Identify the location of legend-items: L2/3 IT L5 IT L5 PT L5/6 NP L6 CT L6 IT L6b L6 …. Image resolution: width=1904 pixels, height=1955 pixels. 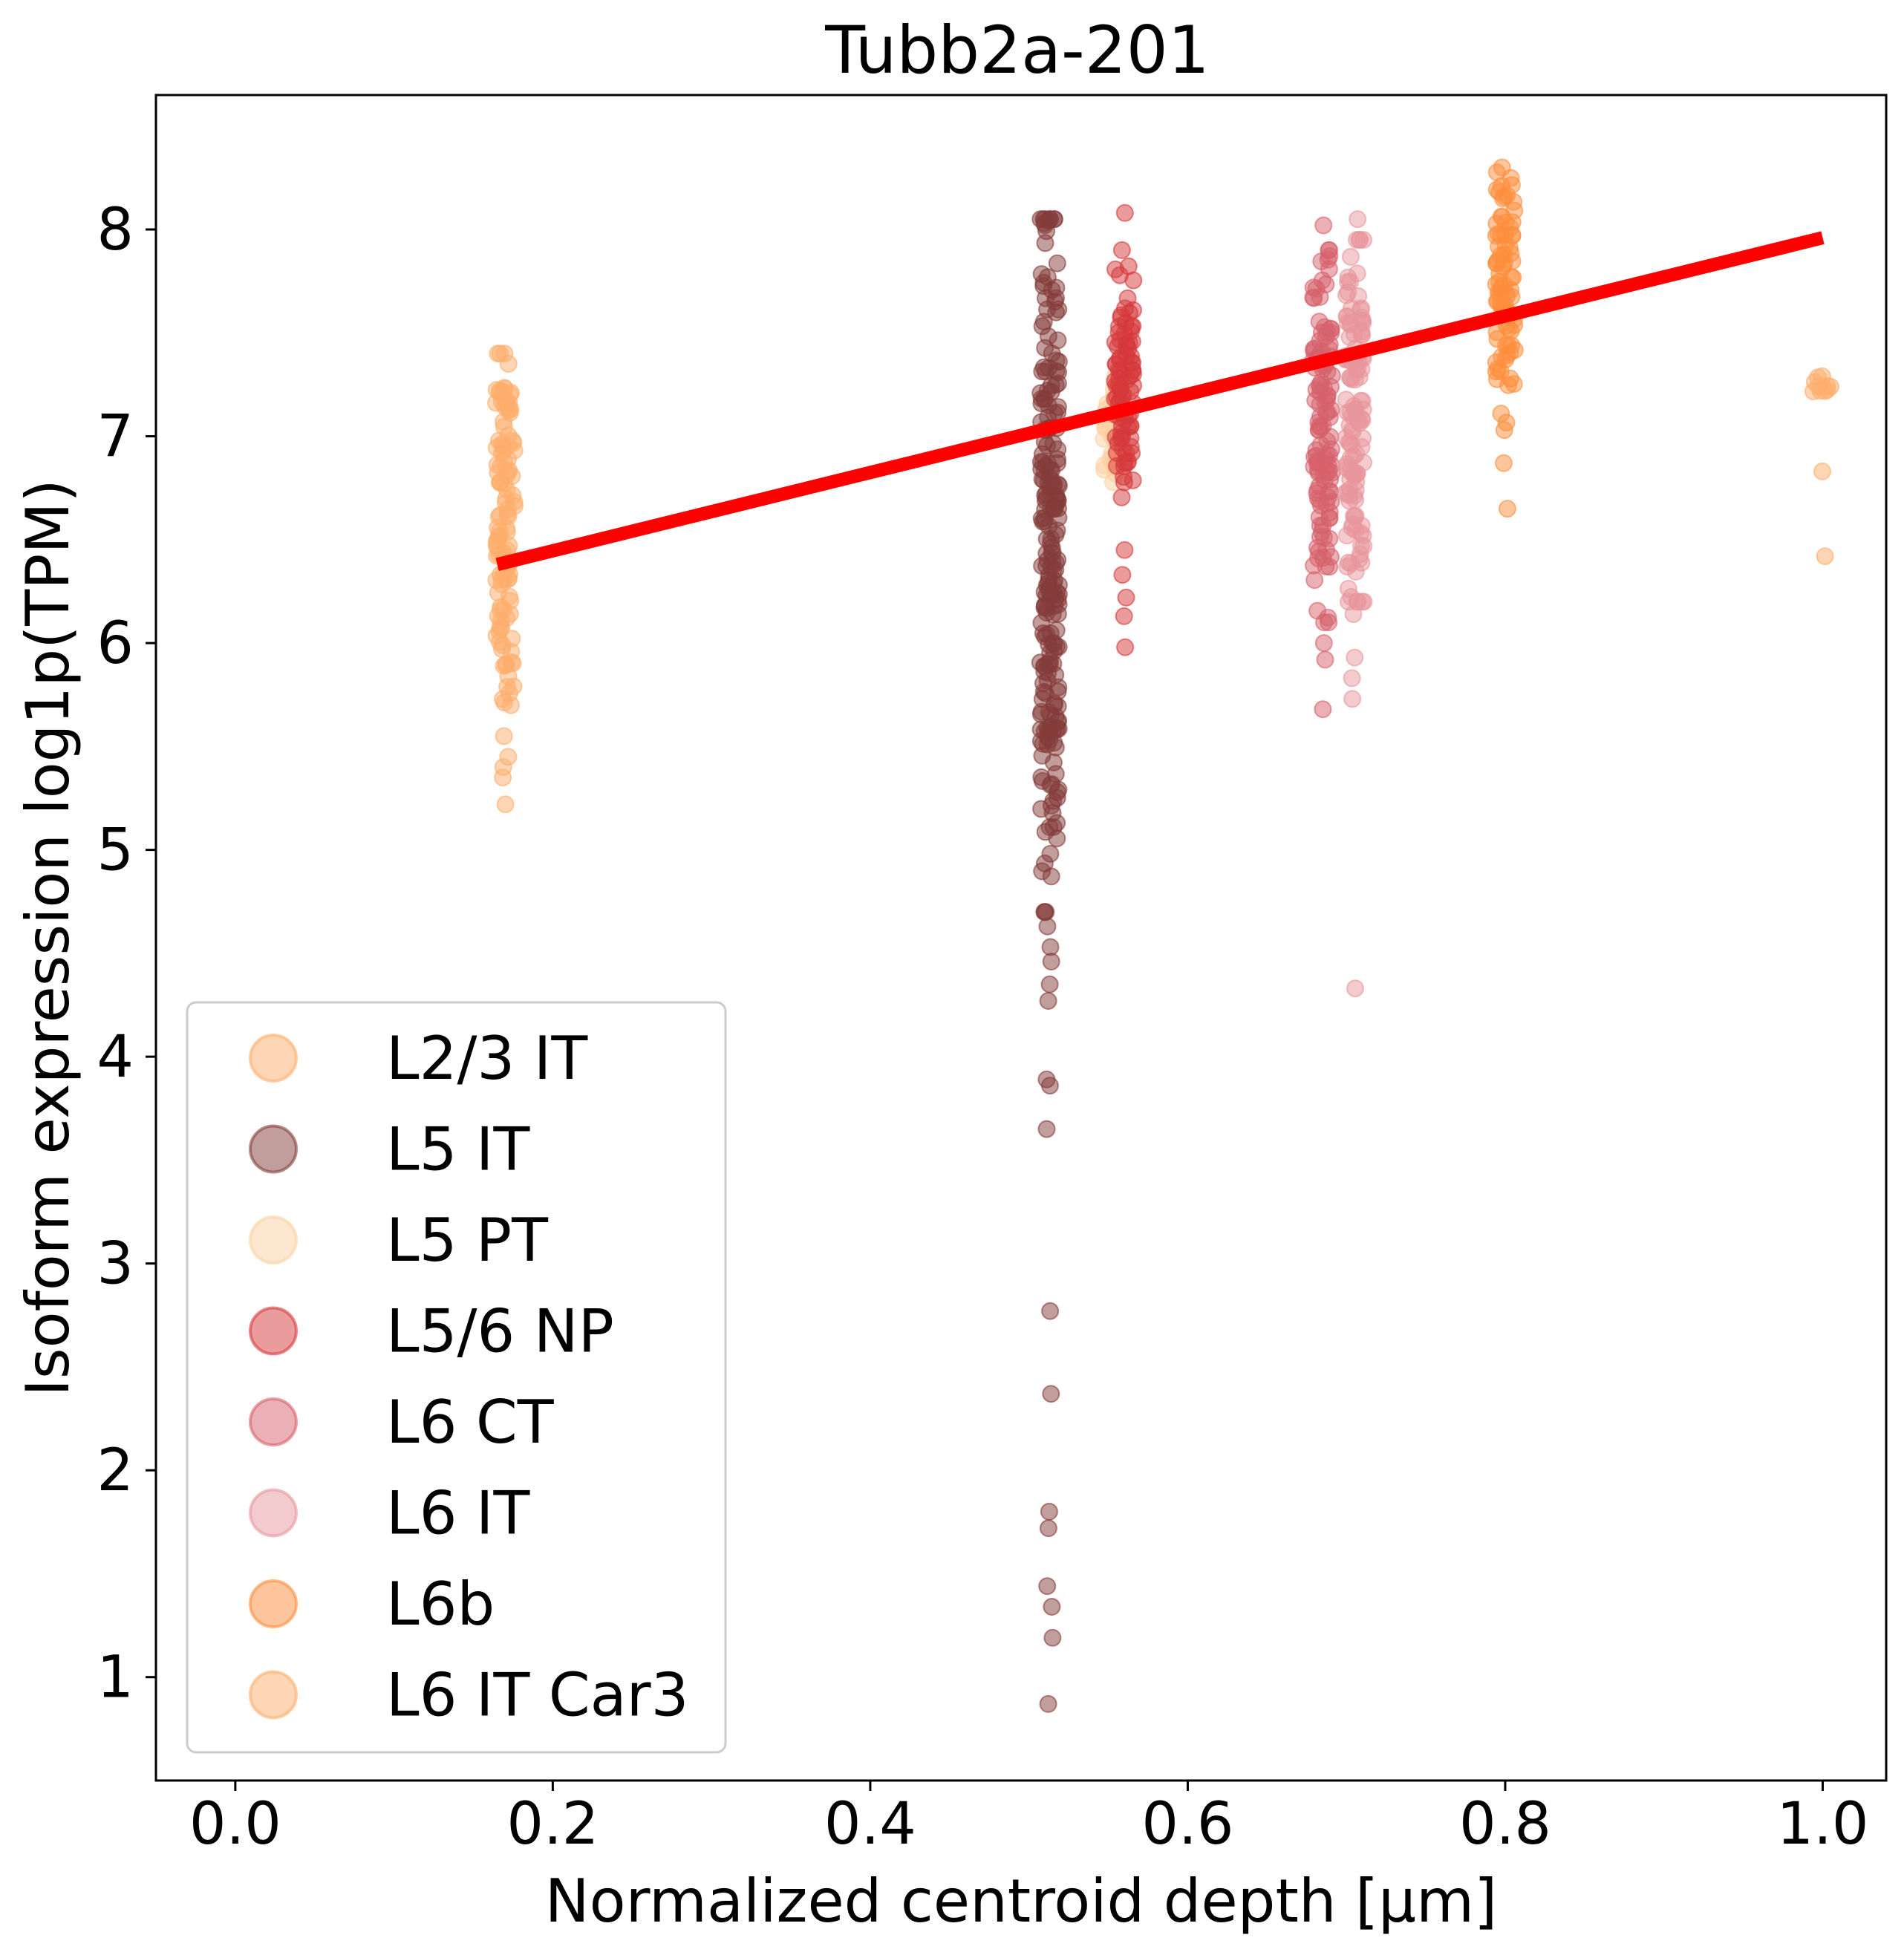
(469, 1377).